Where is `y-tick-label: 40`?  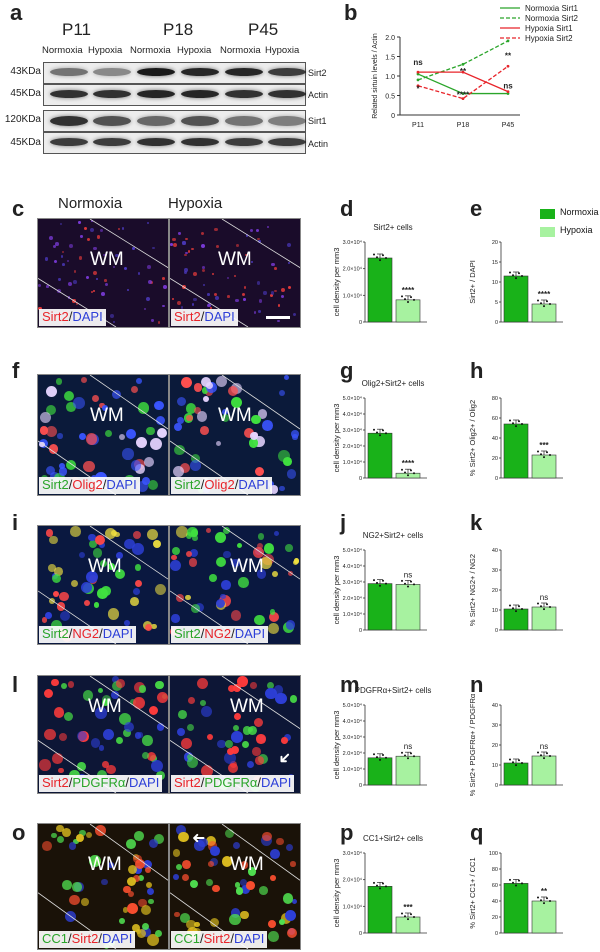
y-tick-label: 40 is located at coordinates (495, 902).